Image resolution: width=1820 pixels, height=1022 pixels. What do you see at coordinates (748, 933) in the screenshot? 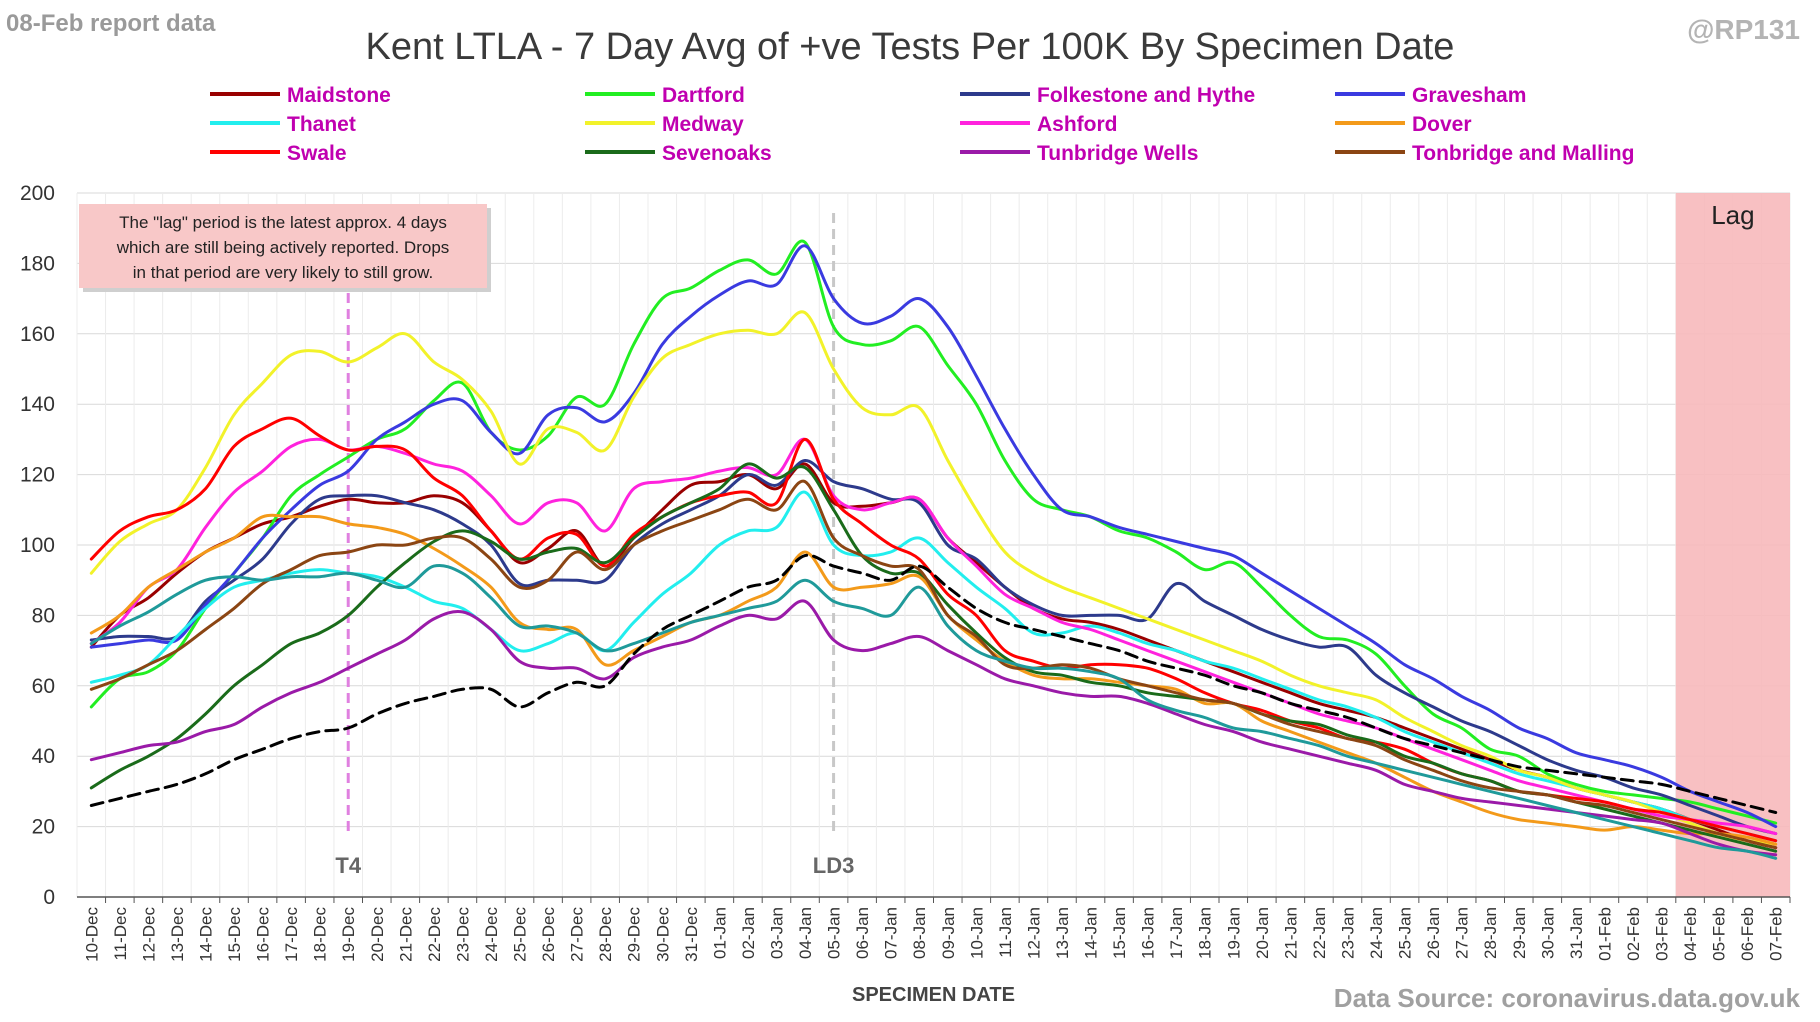
I see `x-tick-label: 02-Jan` at bounding box center [748, 933].